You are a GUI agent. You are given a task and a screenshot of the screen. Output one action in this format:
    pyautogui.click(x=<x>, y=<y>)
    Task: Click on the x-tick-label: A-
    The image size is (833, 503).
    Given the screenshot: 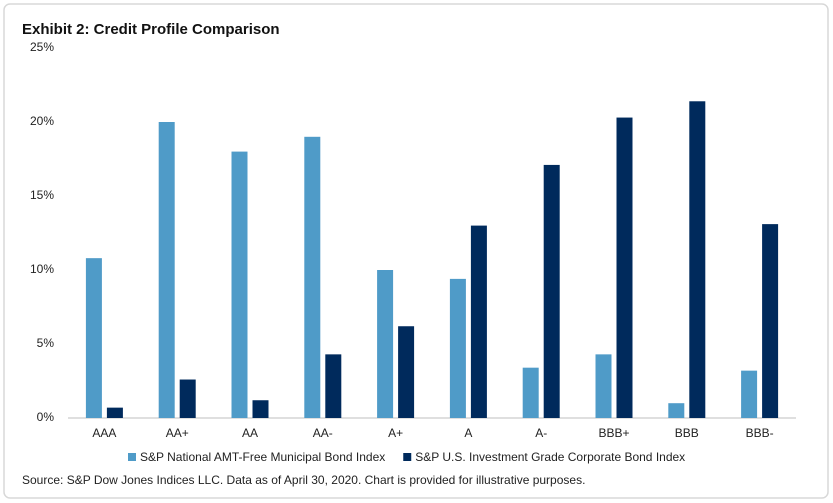 What is the action you would take?
    pyautogui.click(x=541, y=433)
    